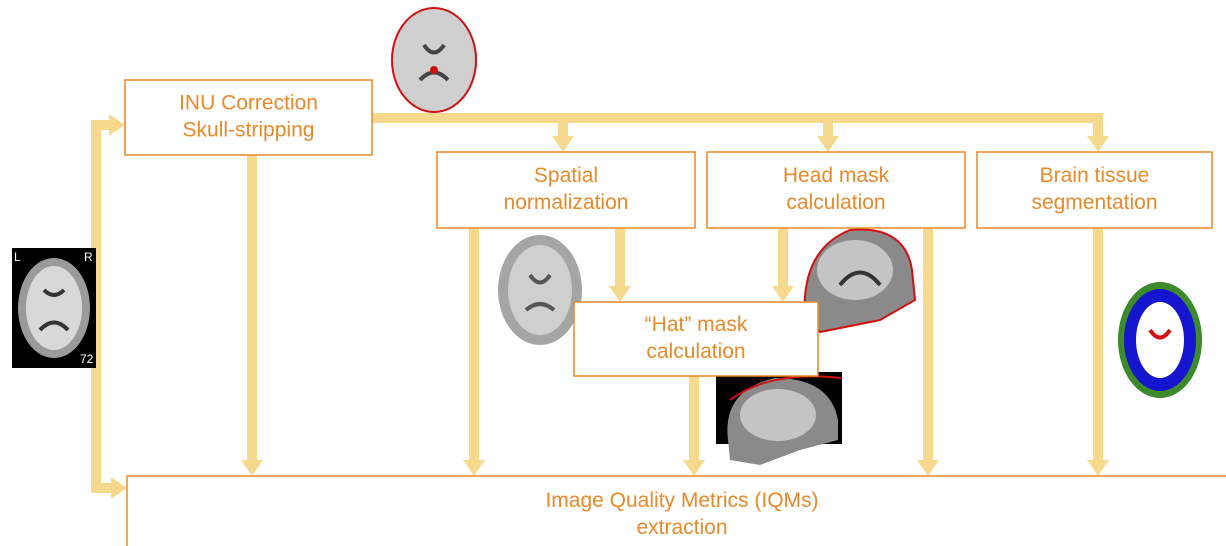 The height and width of the screenshot is (546, 1226). What do you see at coordinates (566, 202) in the screenshot?
I see `box-label: normalization` at bounding box center [566, 202].